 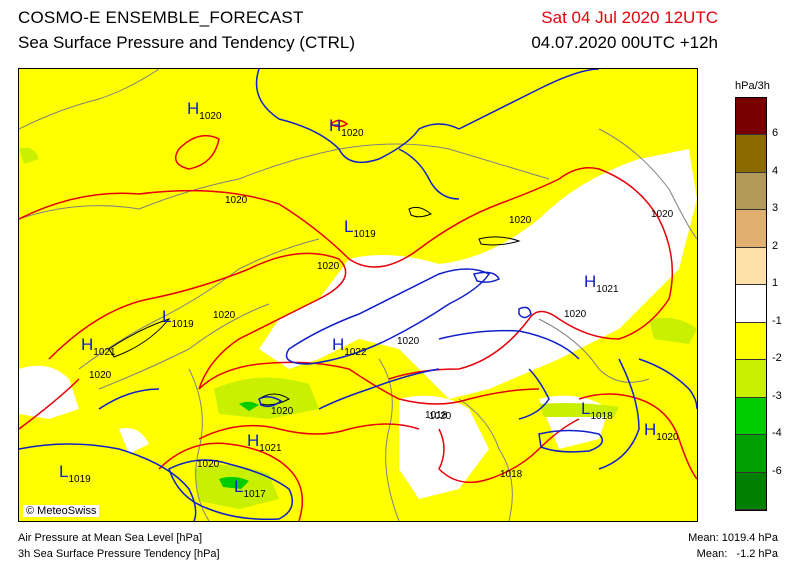 What do you see at coordinates (349, 346) in the screenshot?
I see `pressure-center-high: H1022` at bounding box center [349, 346].